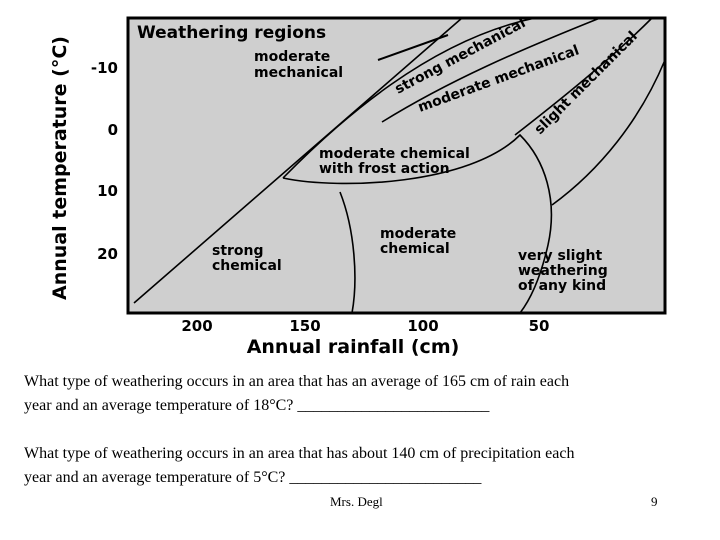 This screenshot has width=720, height=540. What do you see at coordinates (563, 271) in the screenshot?
I see `region-very-slight-2: weathering` at bounding box center [563, 271].